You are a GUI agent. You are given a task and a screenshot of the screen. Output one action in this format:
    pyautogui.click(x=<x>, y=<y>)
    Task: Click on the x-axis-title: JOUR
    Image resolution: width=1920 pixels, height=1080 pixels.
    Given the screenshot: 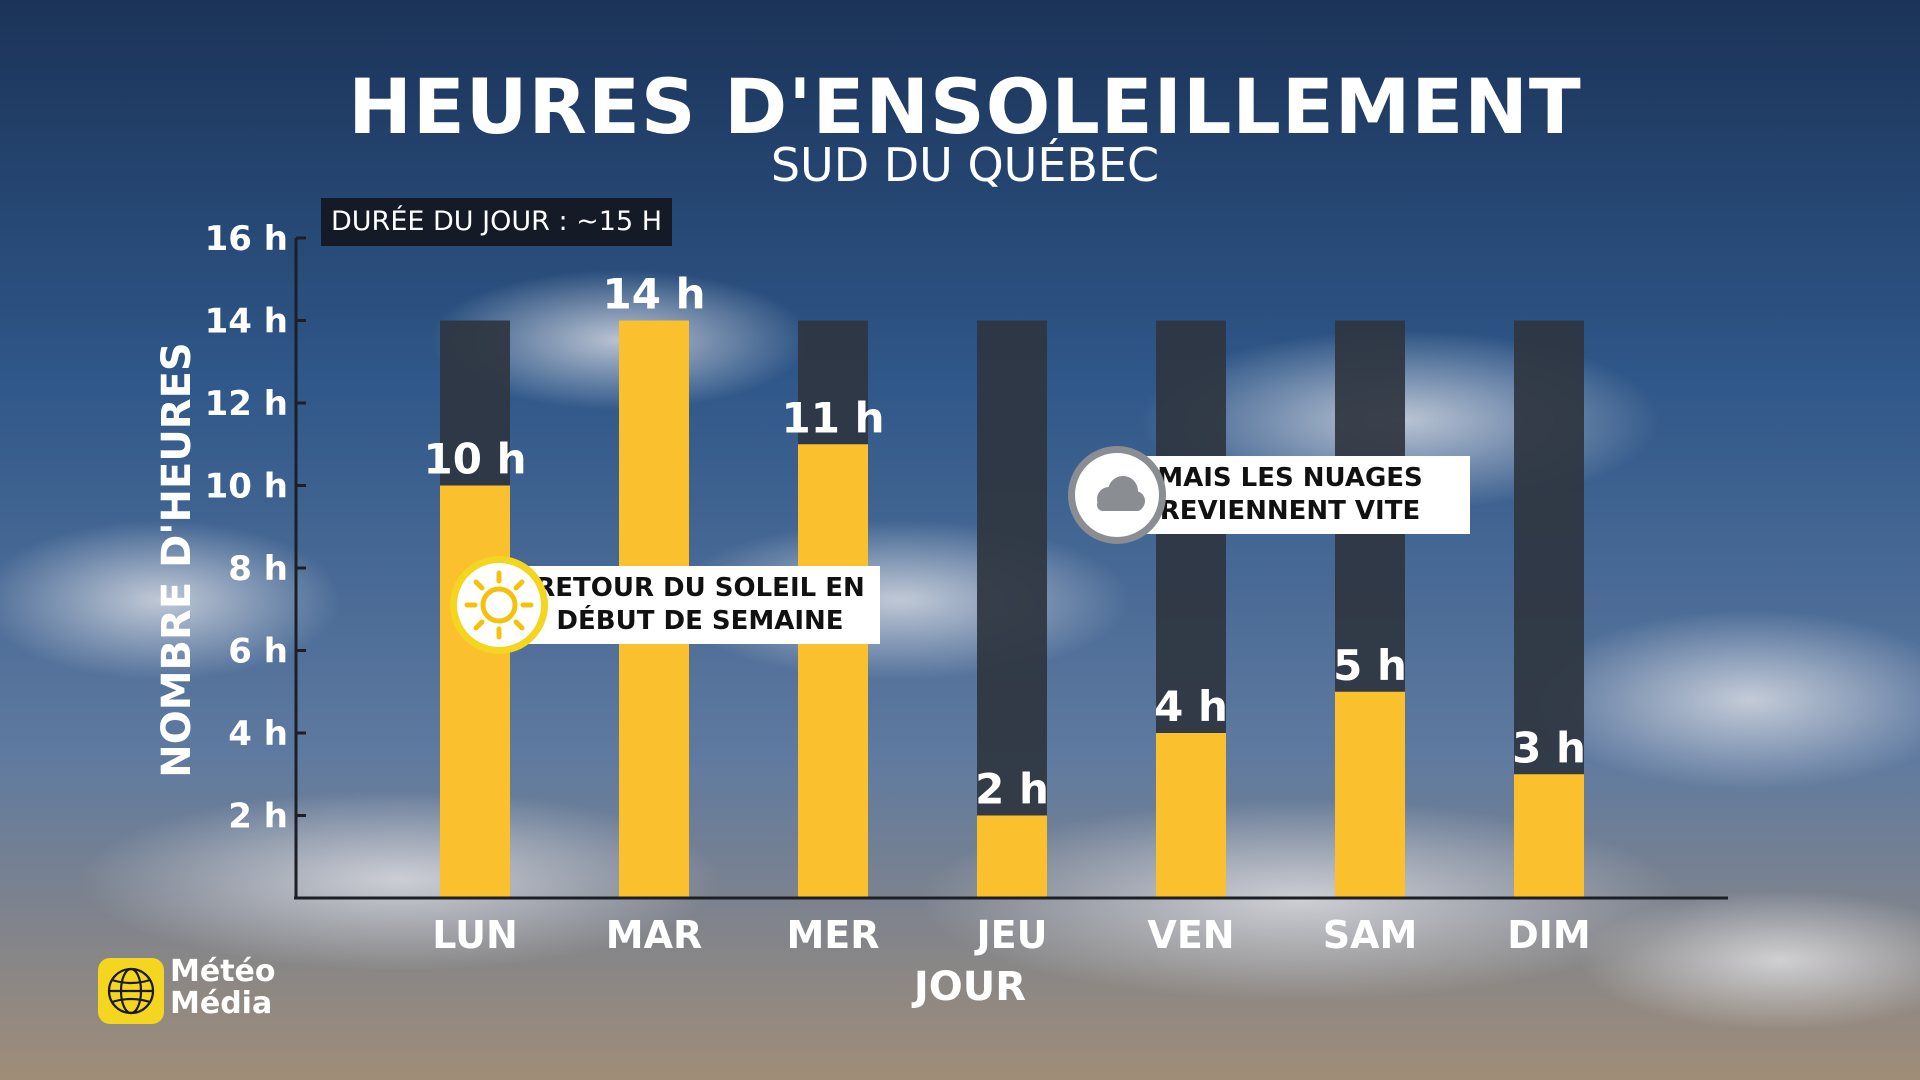 What is the action you would take?
    pyautogui.click(x=968, y=987)
    